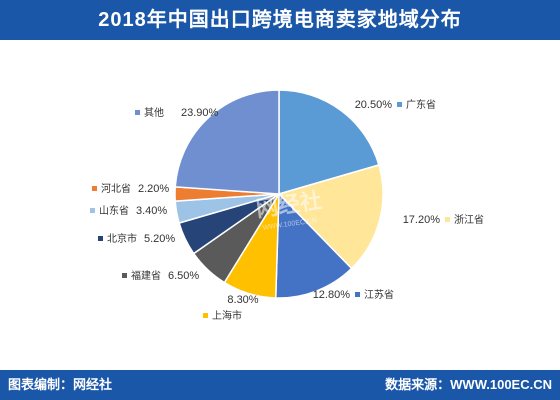 This screenshot has height=400, width=560. What do you see at coordinates (353, 294) in the screenshot?
I see `pie-label-3: 江苏省 12.80%` at bounding box center [353, 294].